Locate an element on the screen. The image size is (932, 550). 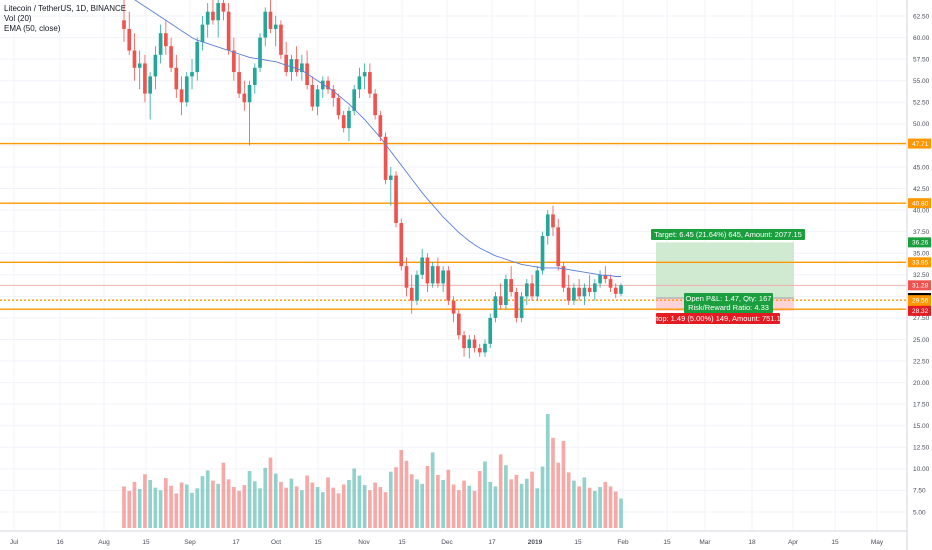
rr-label: Risk/Reward Ratio: 4.33 is located at coordinates (728, 307).